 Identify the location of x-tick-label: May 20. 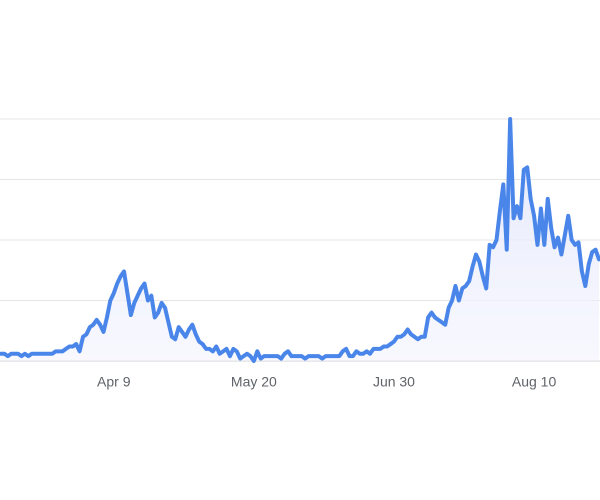
(254, 382).